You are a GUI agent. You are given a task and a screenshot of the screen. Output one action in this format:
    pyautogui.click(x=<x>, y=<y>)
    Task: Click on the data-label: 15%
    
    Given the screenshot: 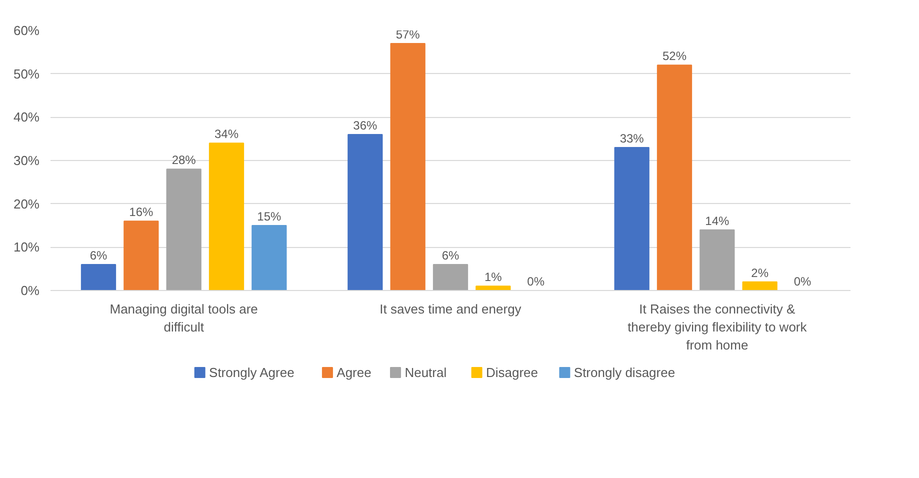 What is the action you would take?
    pyautogui.click(x=269, y=217)
    